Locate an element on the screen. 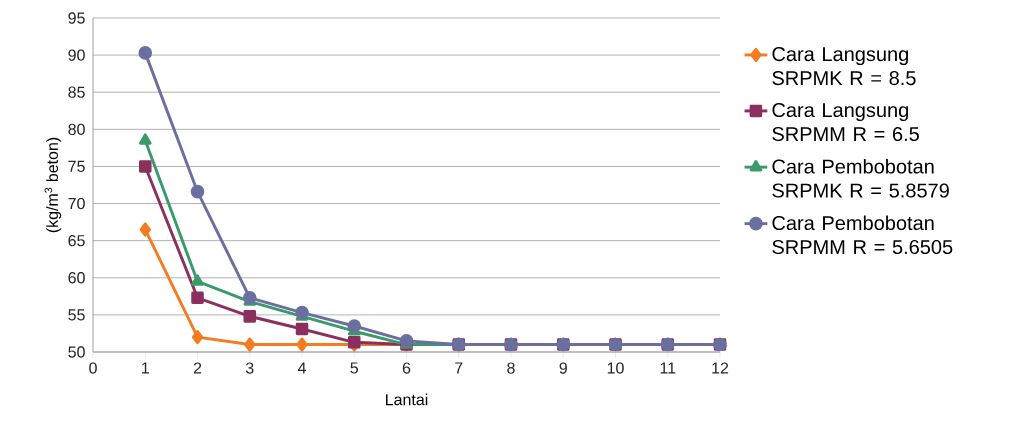 The height and width of the screenshot is (442, 1027). y-tick-label: 80 is located at coordinates (76, 129).